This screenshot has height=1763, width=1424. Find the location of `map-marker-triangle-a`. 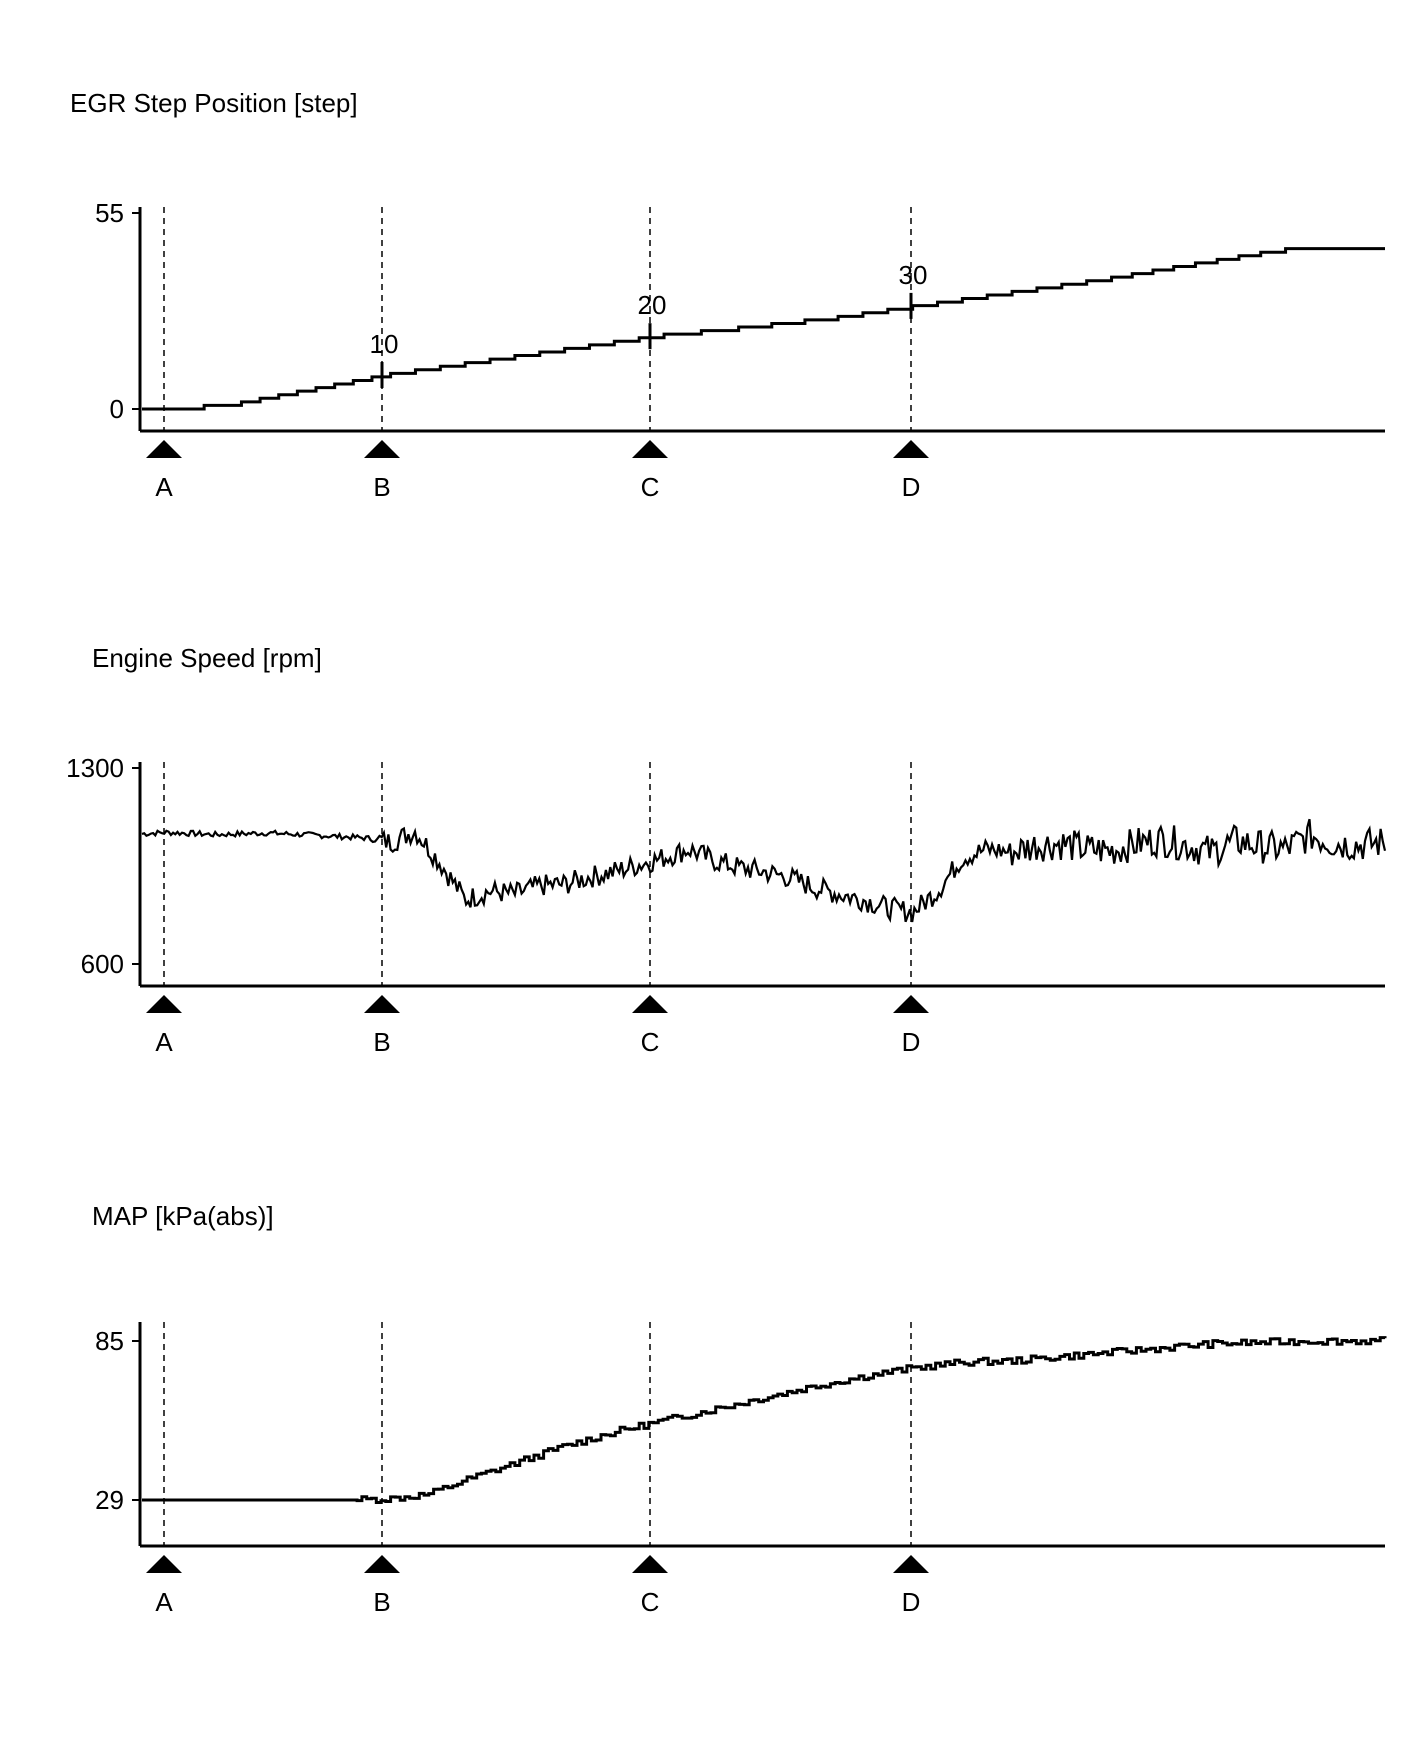

map-marker-triangle-a is located at coordinates (164, 1564).